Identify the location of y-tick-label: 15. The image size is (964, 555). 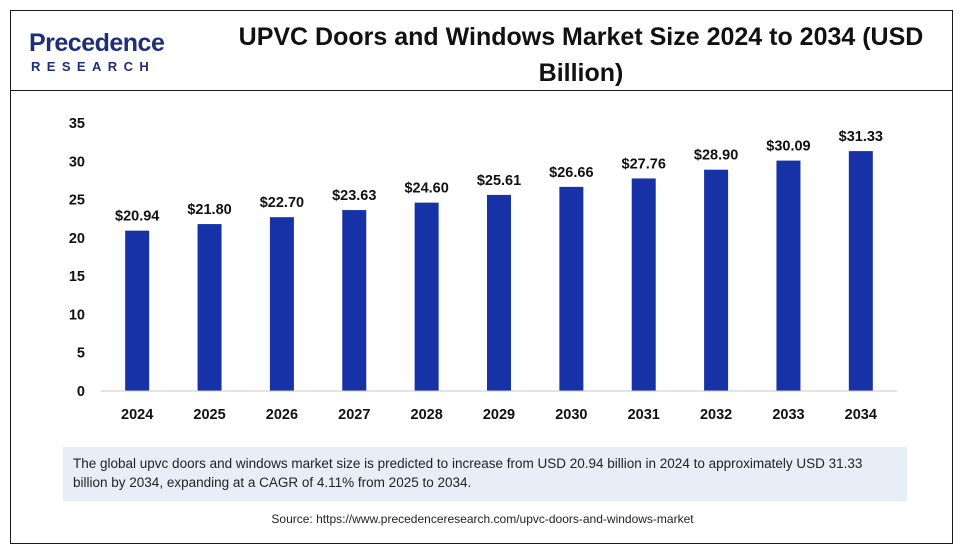
(77, 277).